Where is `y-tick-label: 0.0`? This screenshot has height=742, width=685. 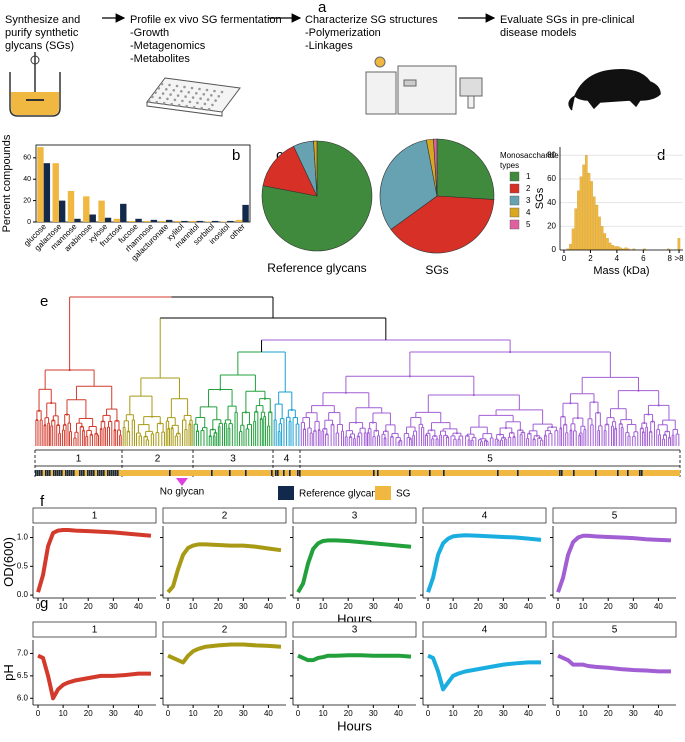
y-tick-label: 0.0 is located at coordinates (23, 594).